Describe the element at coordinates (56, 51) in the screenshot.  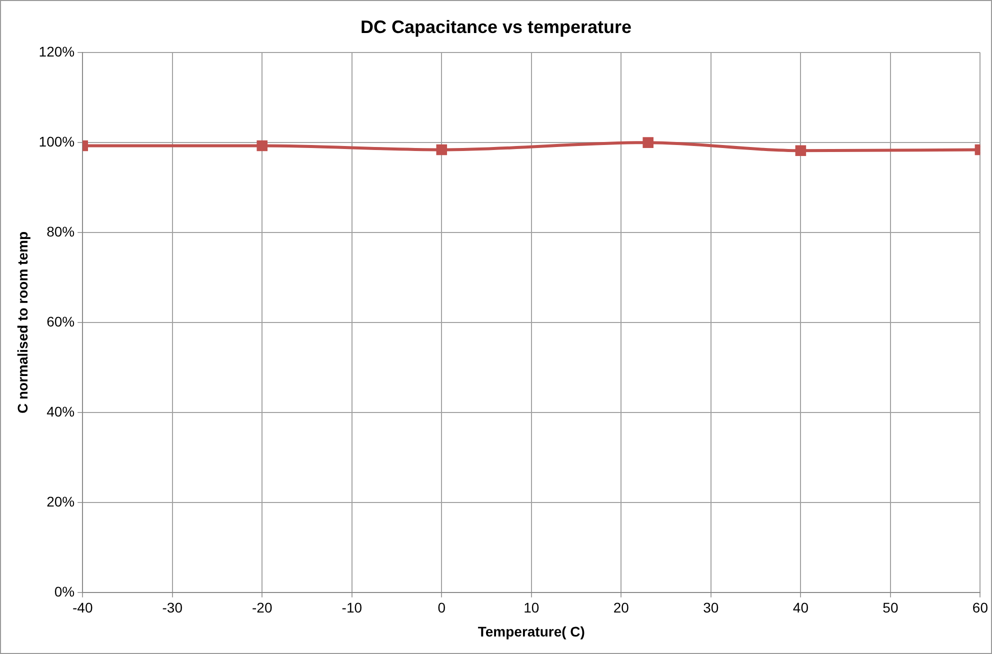
I see `y-tick-label: 120%` at that location.